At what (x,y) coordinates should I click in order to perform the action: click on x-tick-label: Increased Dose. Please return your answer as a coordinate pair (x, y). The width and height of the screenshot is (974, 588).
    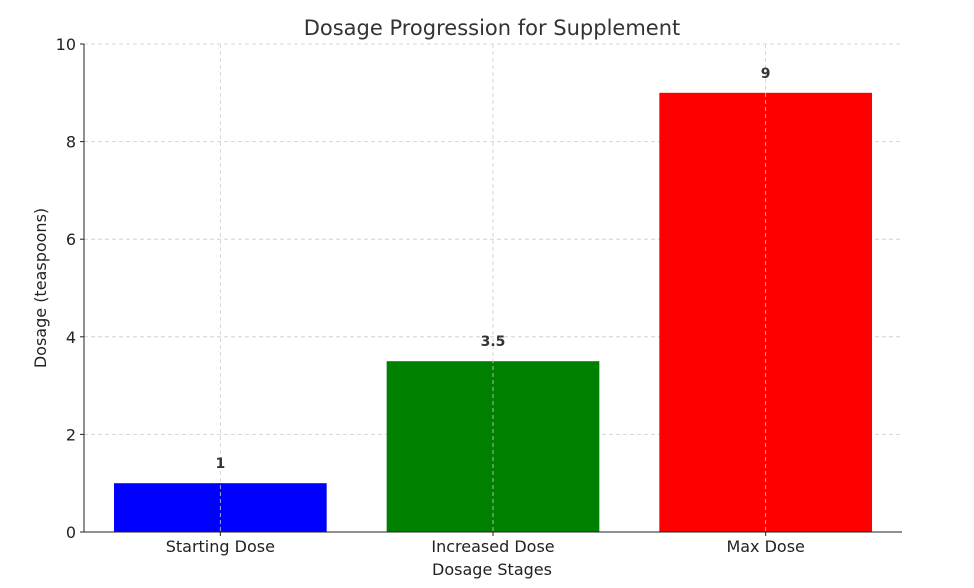
    Looking at the image, I should click on (492, 546).